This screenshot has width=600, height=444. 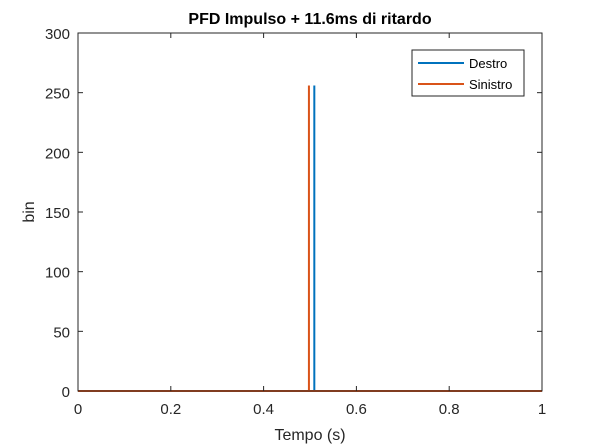 I want to click on legend-box, so click(x=468, y=73).